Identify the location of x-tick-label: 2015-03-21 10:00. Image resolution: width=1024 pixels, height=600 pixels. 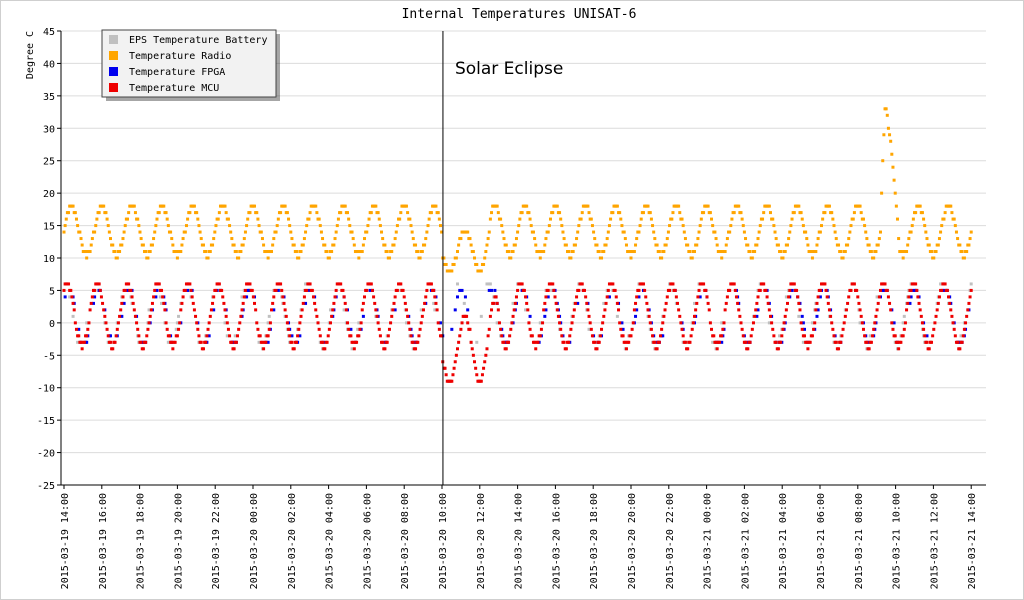
(897, 541).